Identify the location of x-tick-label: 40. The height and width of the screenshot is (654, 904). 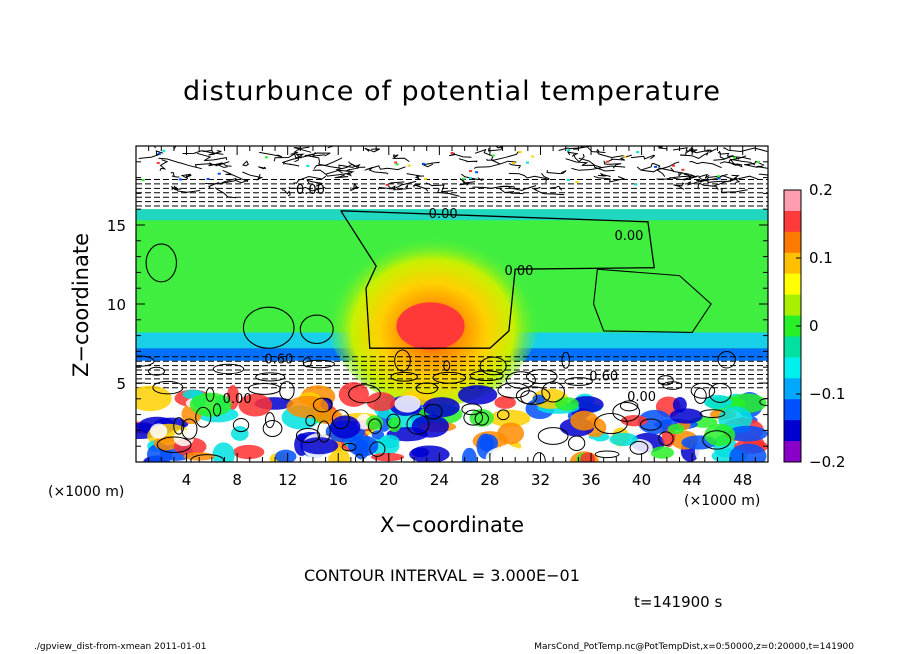
(641, 480).